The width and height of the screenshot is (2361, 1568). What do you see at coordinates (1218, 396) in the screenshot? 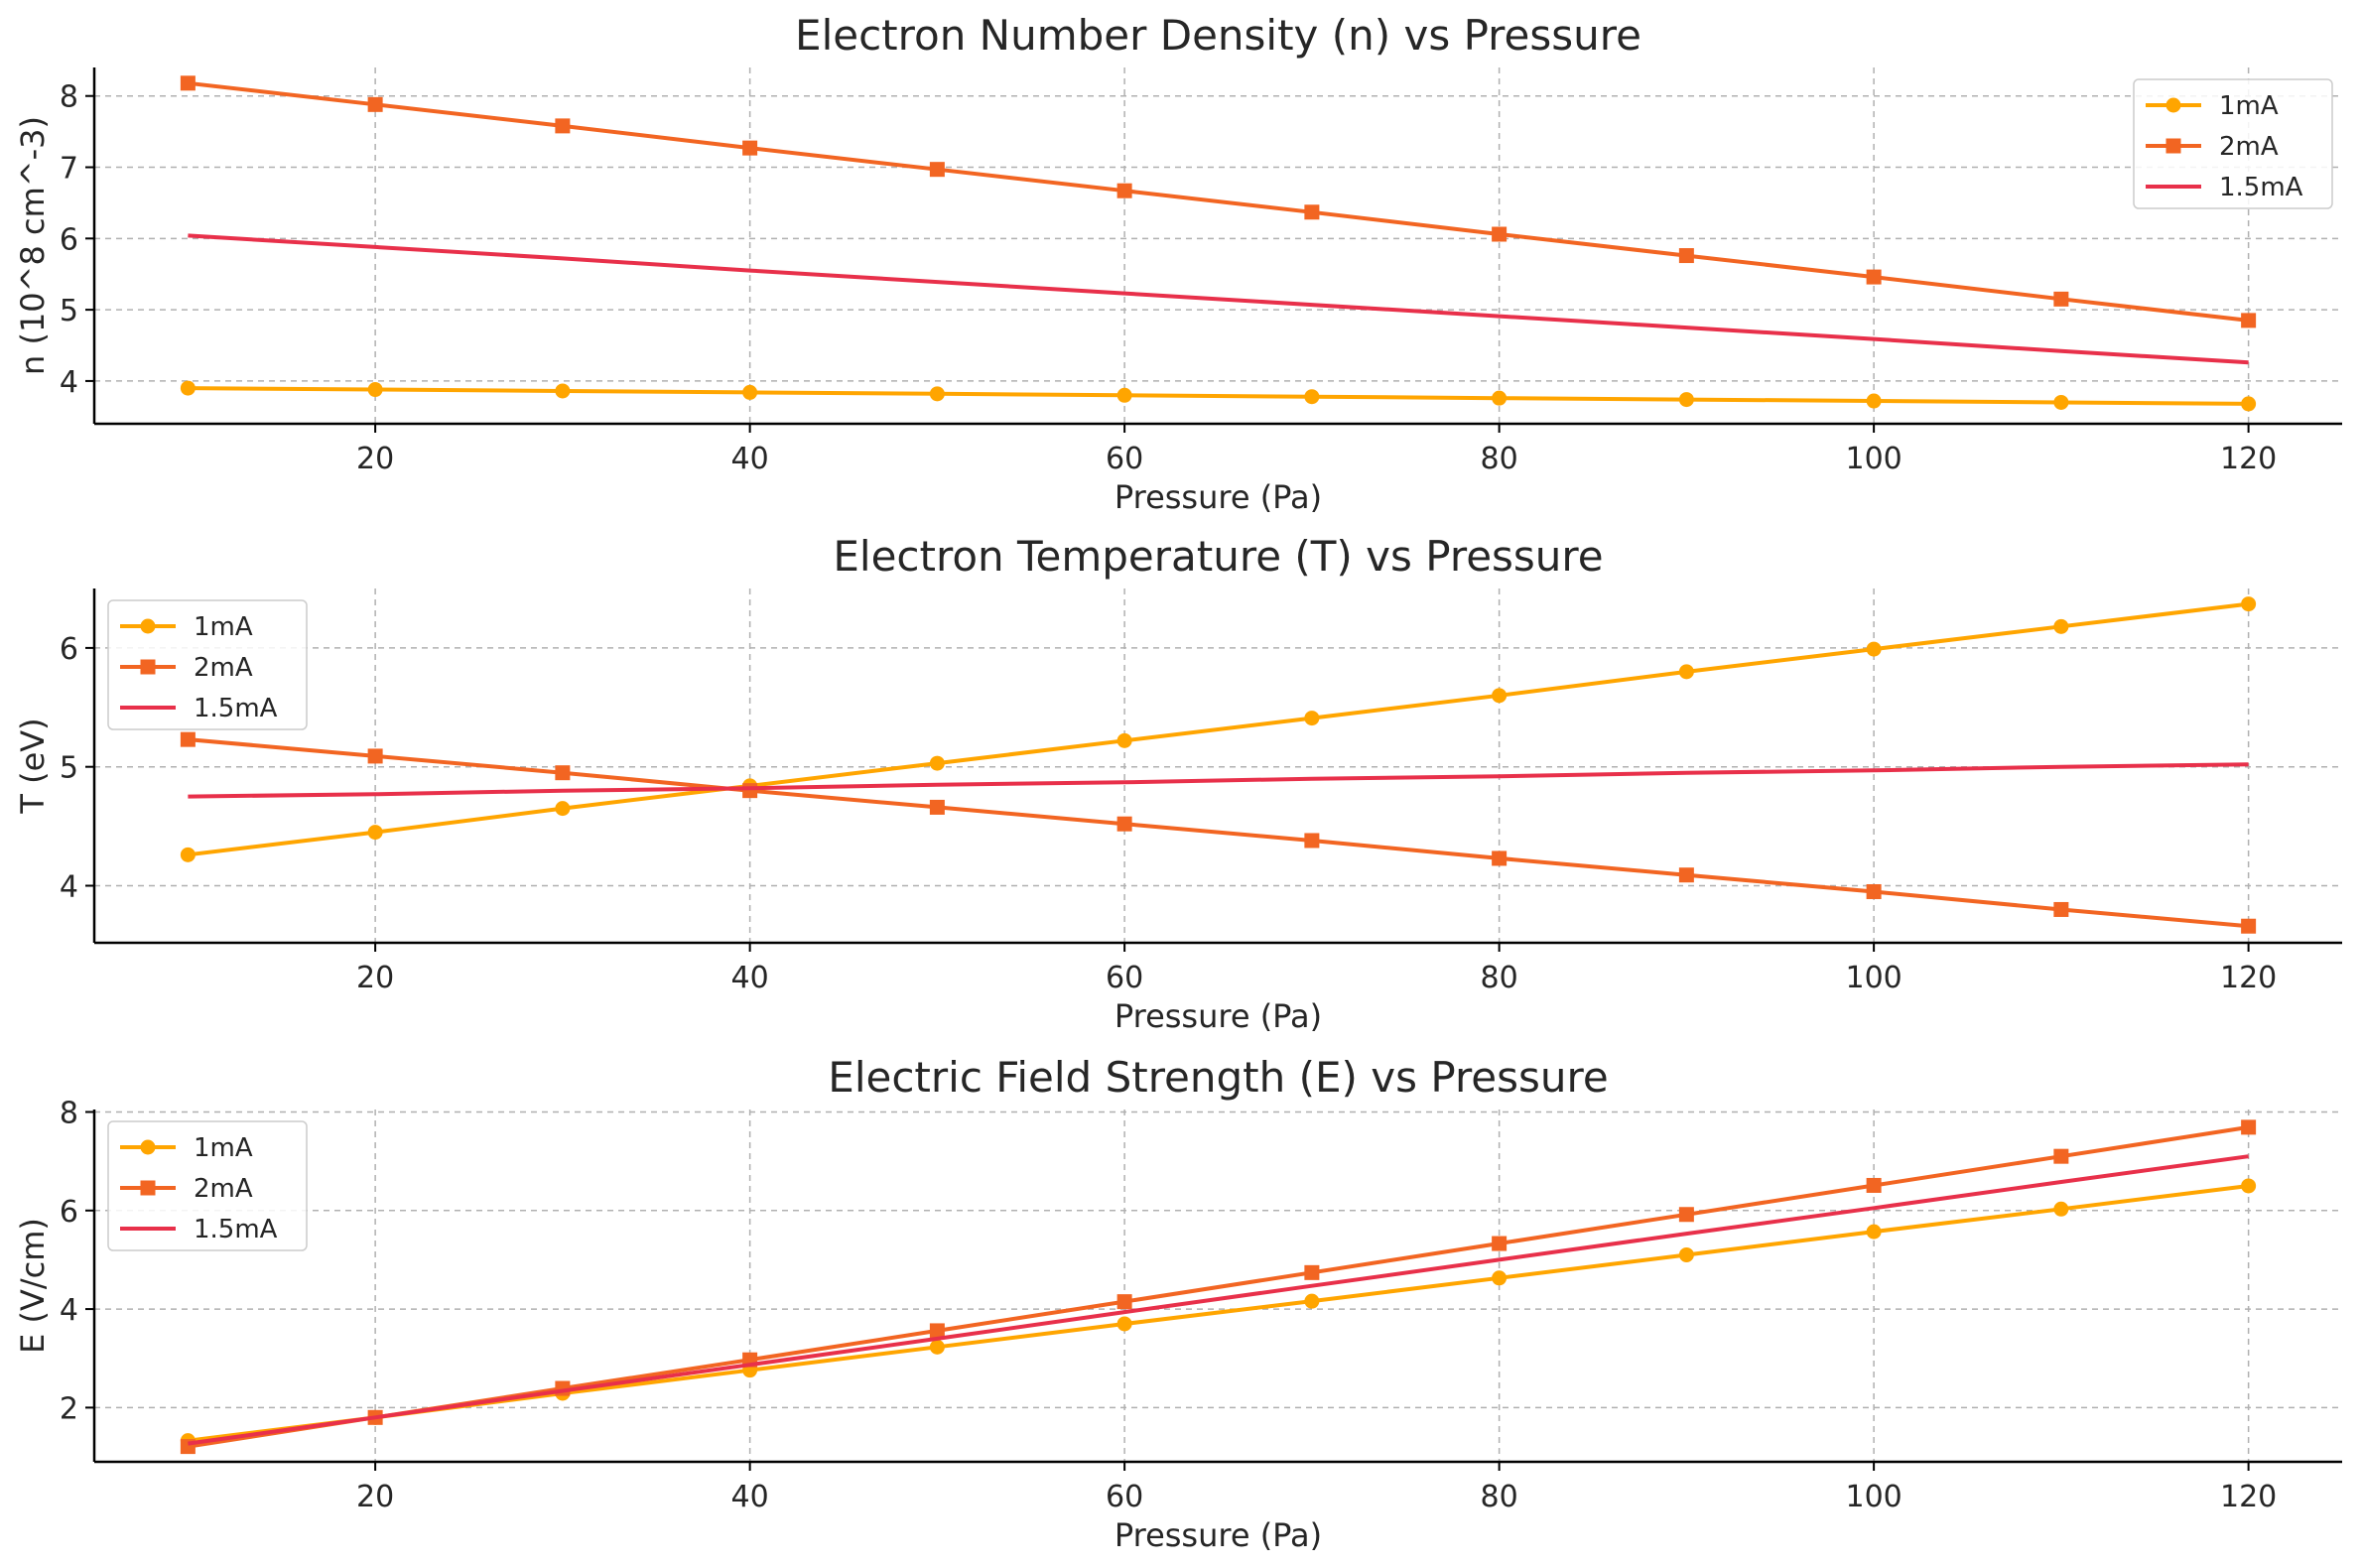
I see `series-1mA` at bounding box center [1218, 396].